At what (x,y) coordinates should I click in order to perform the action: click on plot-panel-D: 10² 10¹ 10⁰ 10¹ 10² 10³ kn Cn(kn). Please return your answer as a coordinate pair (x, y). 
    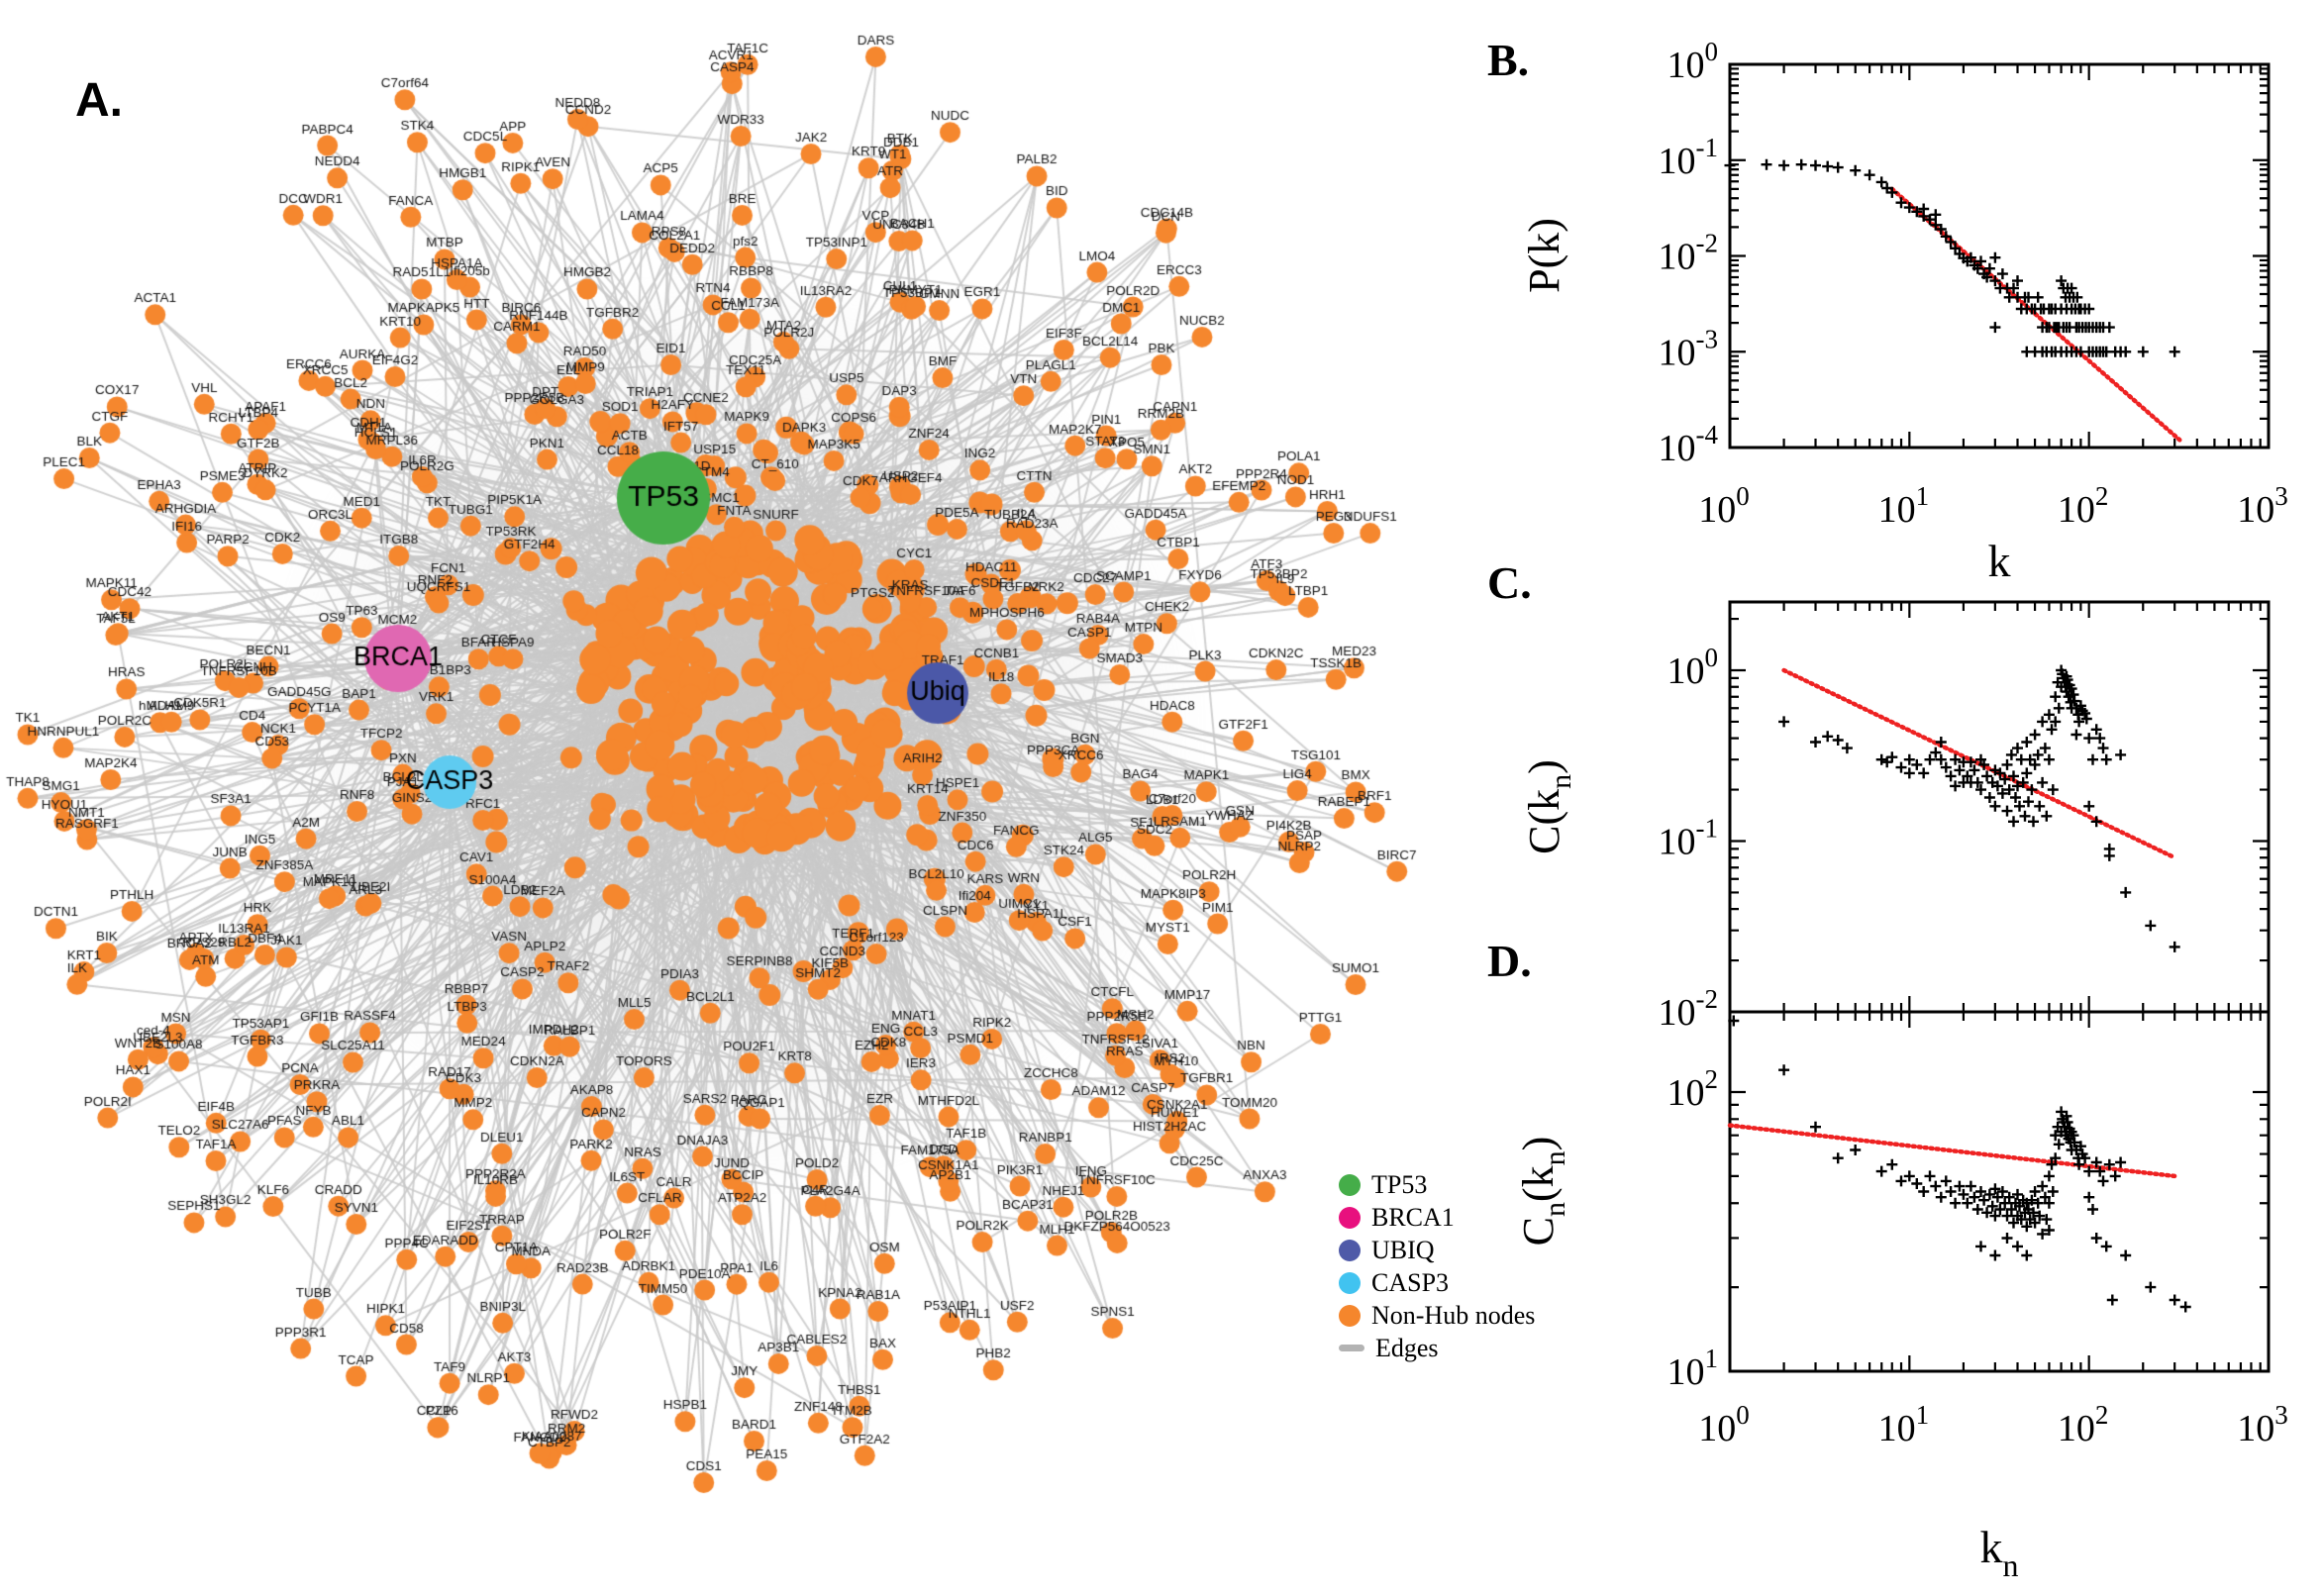
    Looking at the image, I should click on (1901, 1296).